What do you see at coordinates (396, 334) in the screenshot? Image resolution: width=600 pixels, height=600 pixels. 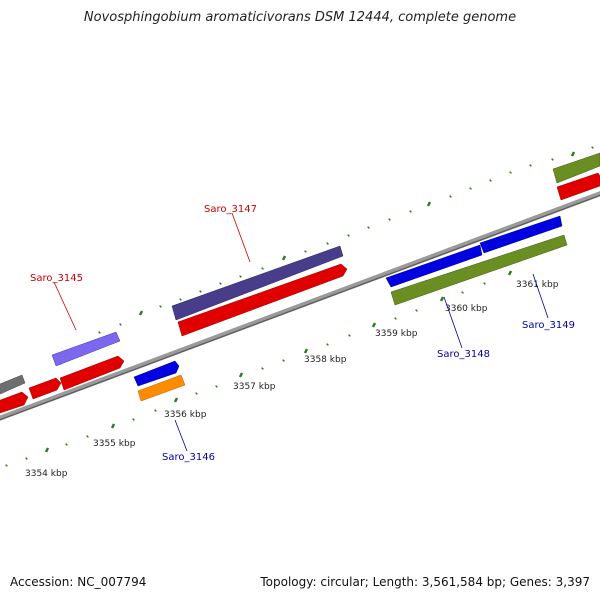 I see `kbp-label: 3359 kbp` at bounding box center [396, 334].